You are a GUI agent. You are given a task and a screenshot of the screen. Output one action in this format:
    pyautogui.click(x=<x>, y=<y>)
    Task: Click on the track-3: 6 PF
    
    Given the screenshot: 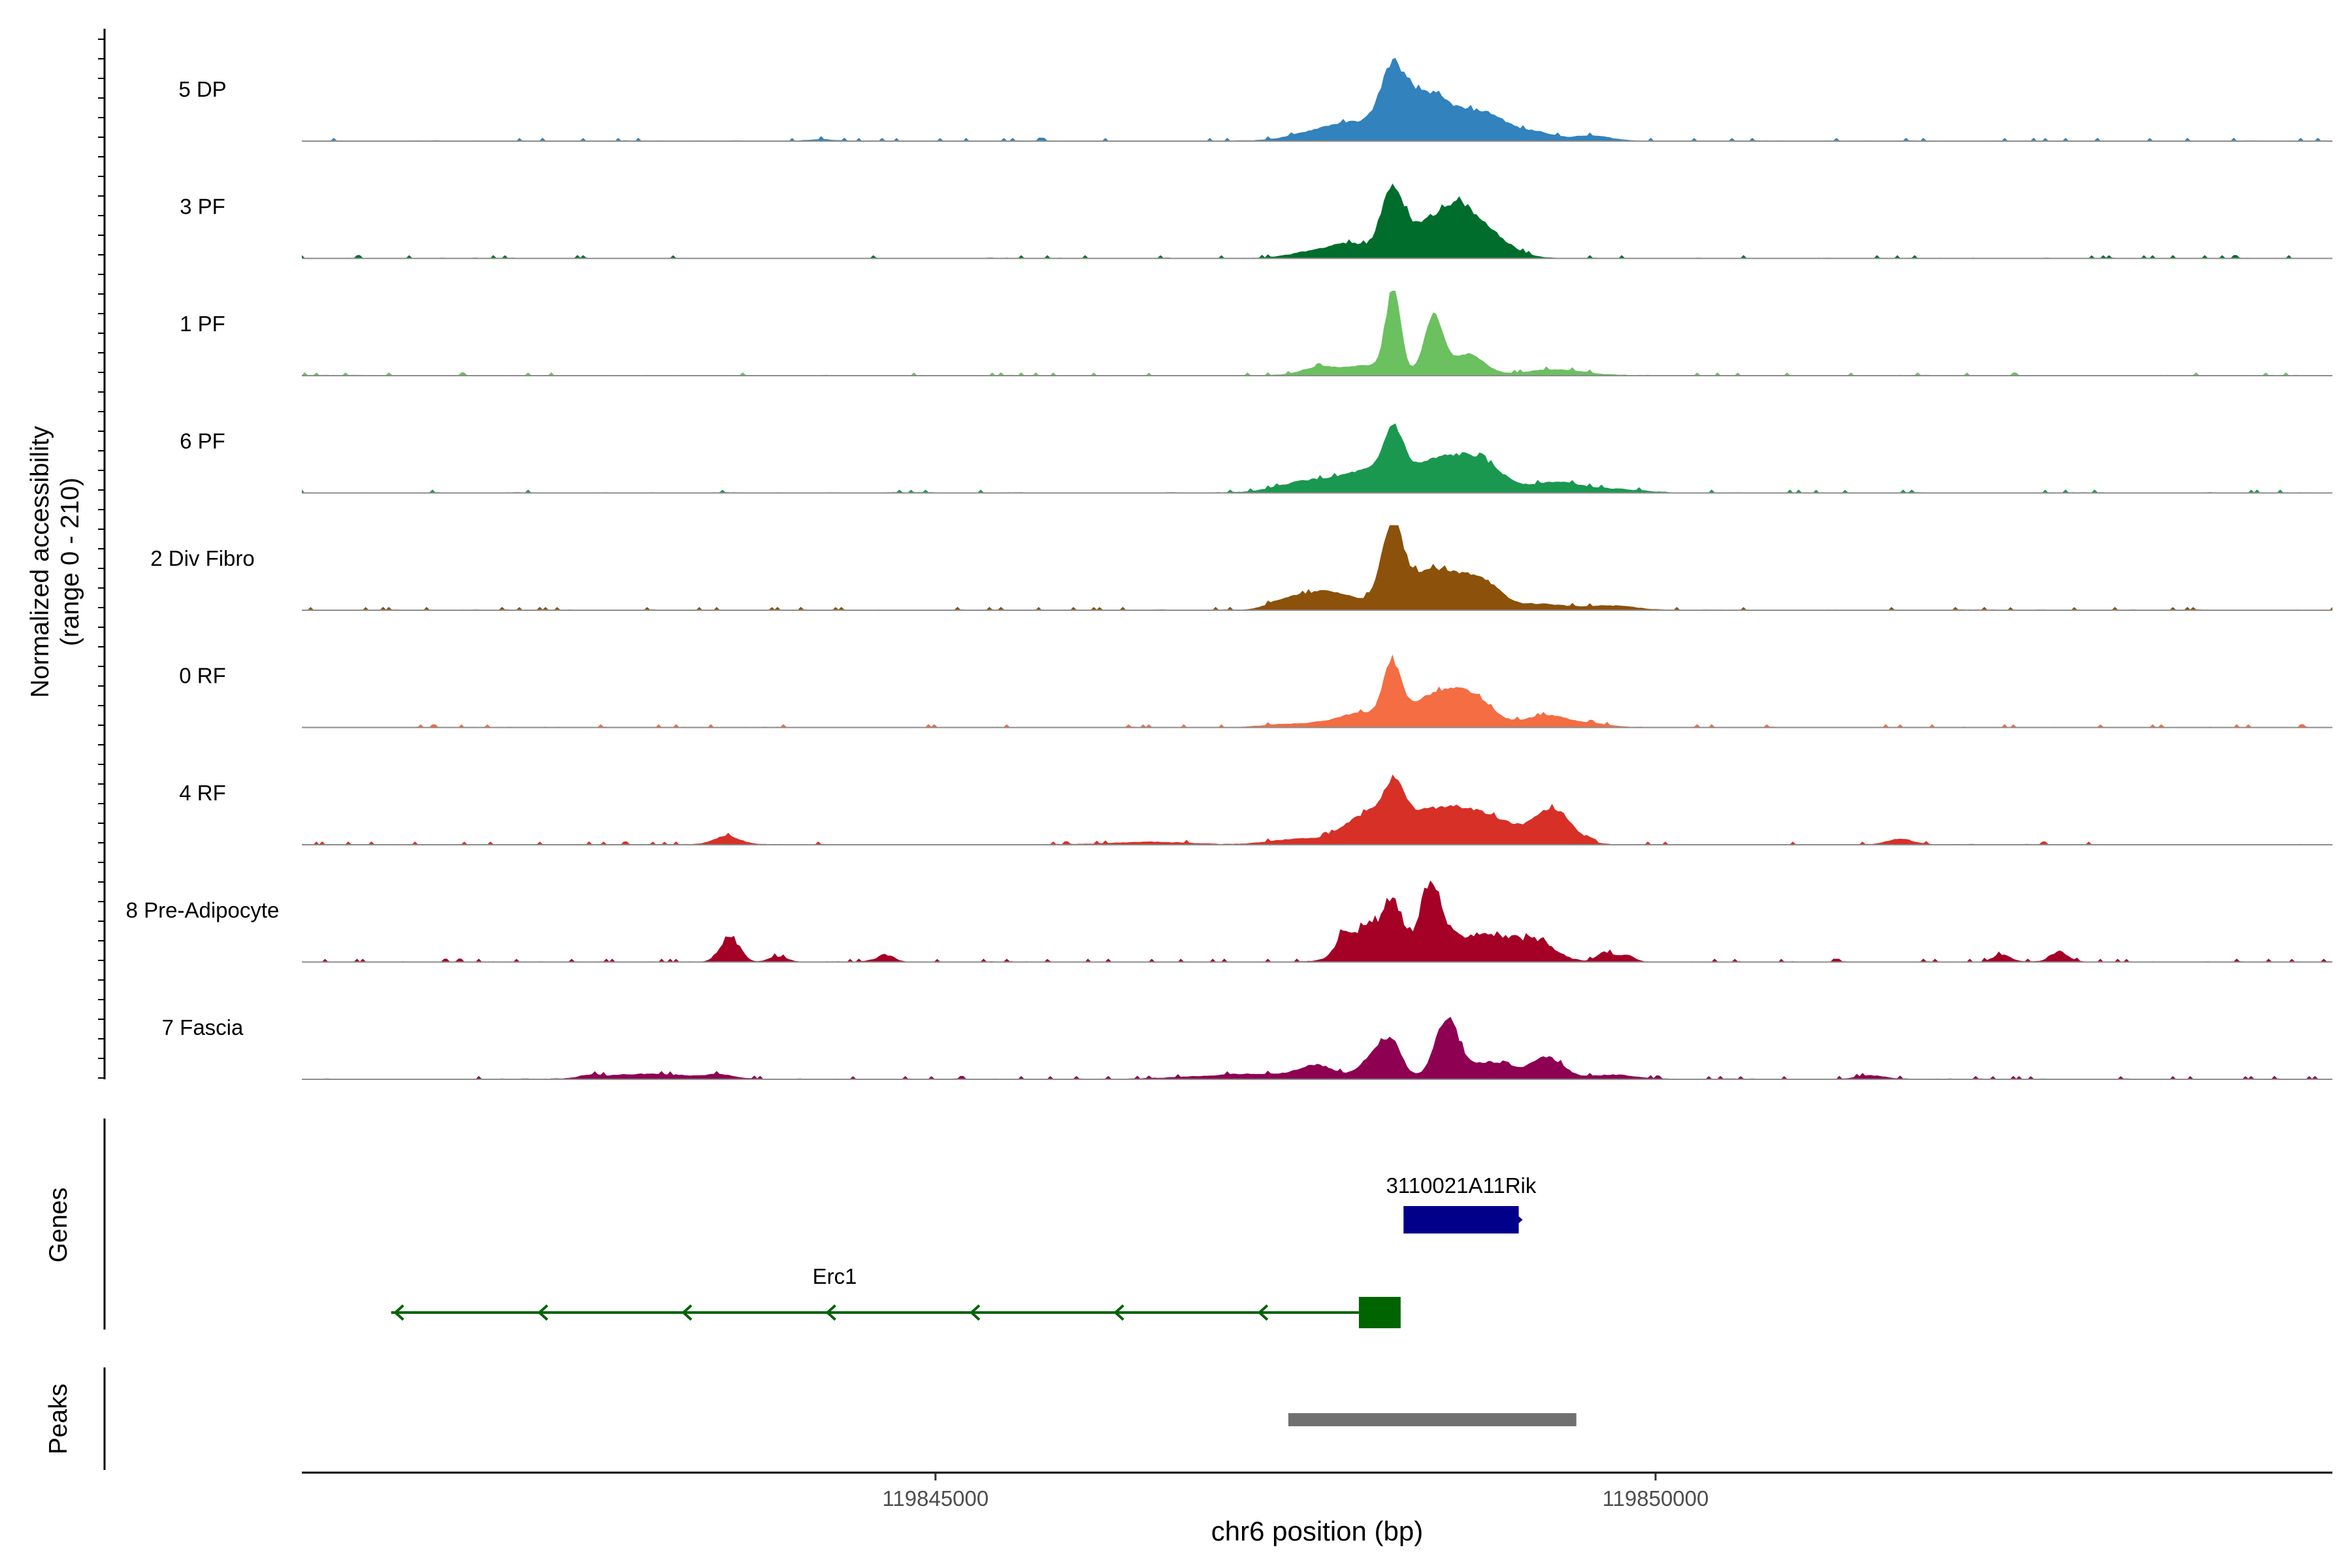 What is the action you would take?
    pyautogui.click(x=1256, y=458)
    